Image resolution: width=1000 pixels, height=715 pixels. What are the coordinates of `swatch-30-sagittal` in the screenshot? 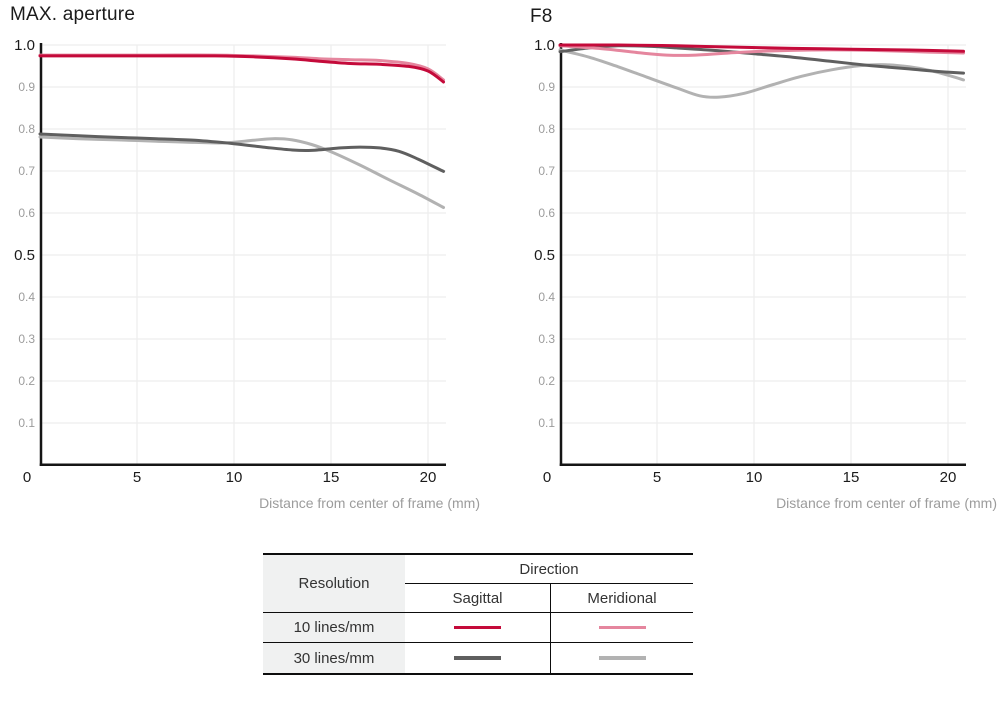 It's located at (477, 658).